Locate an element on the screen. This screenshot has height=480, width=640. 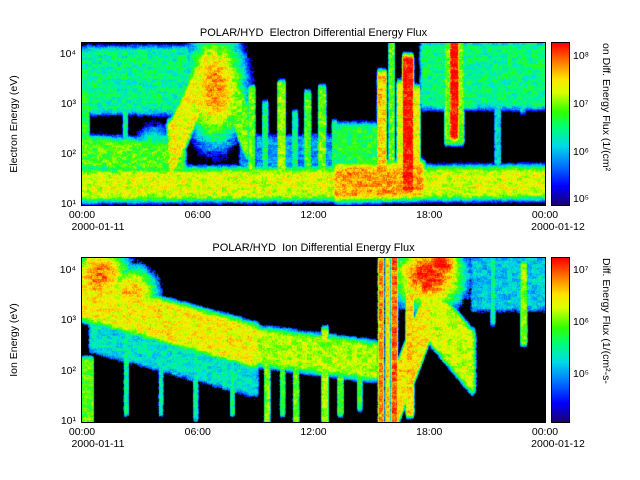
colorbar-tick-label: 10⁸ is located at coordinates (581, 56).